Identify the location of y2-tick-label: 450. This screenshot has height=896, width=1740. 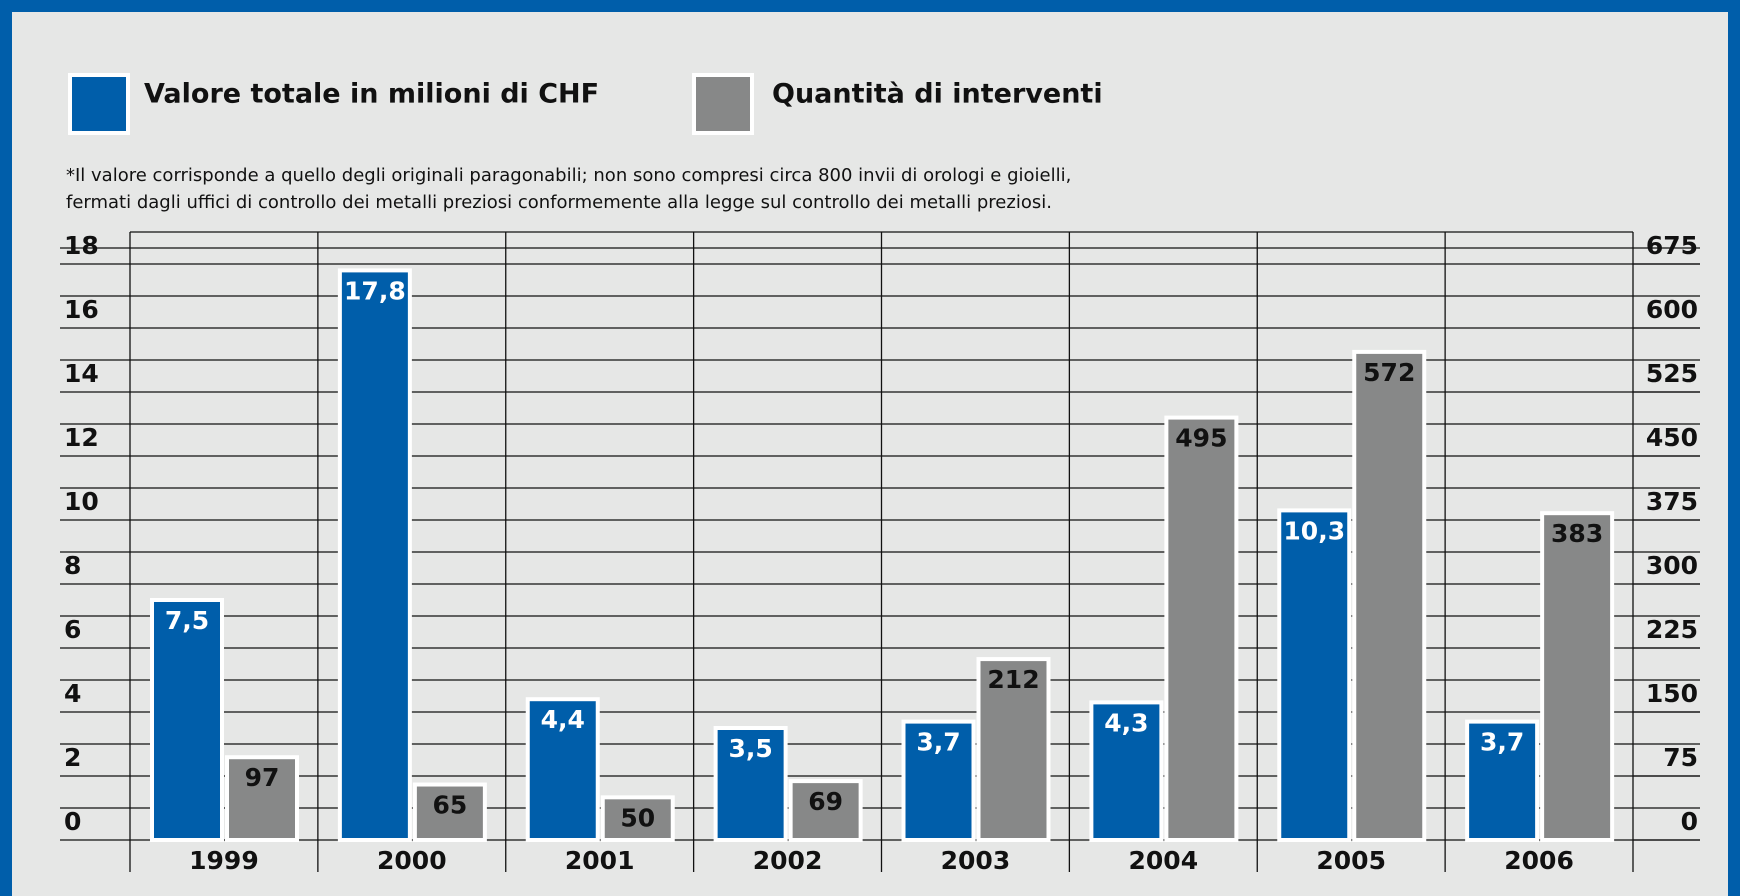
(1672, 437).